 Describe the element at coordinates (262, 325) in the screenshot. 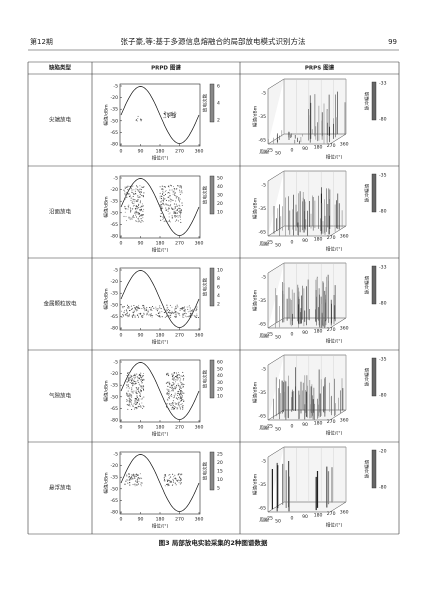

I see `z-tick-label: -65` at that location.